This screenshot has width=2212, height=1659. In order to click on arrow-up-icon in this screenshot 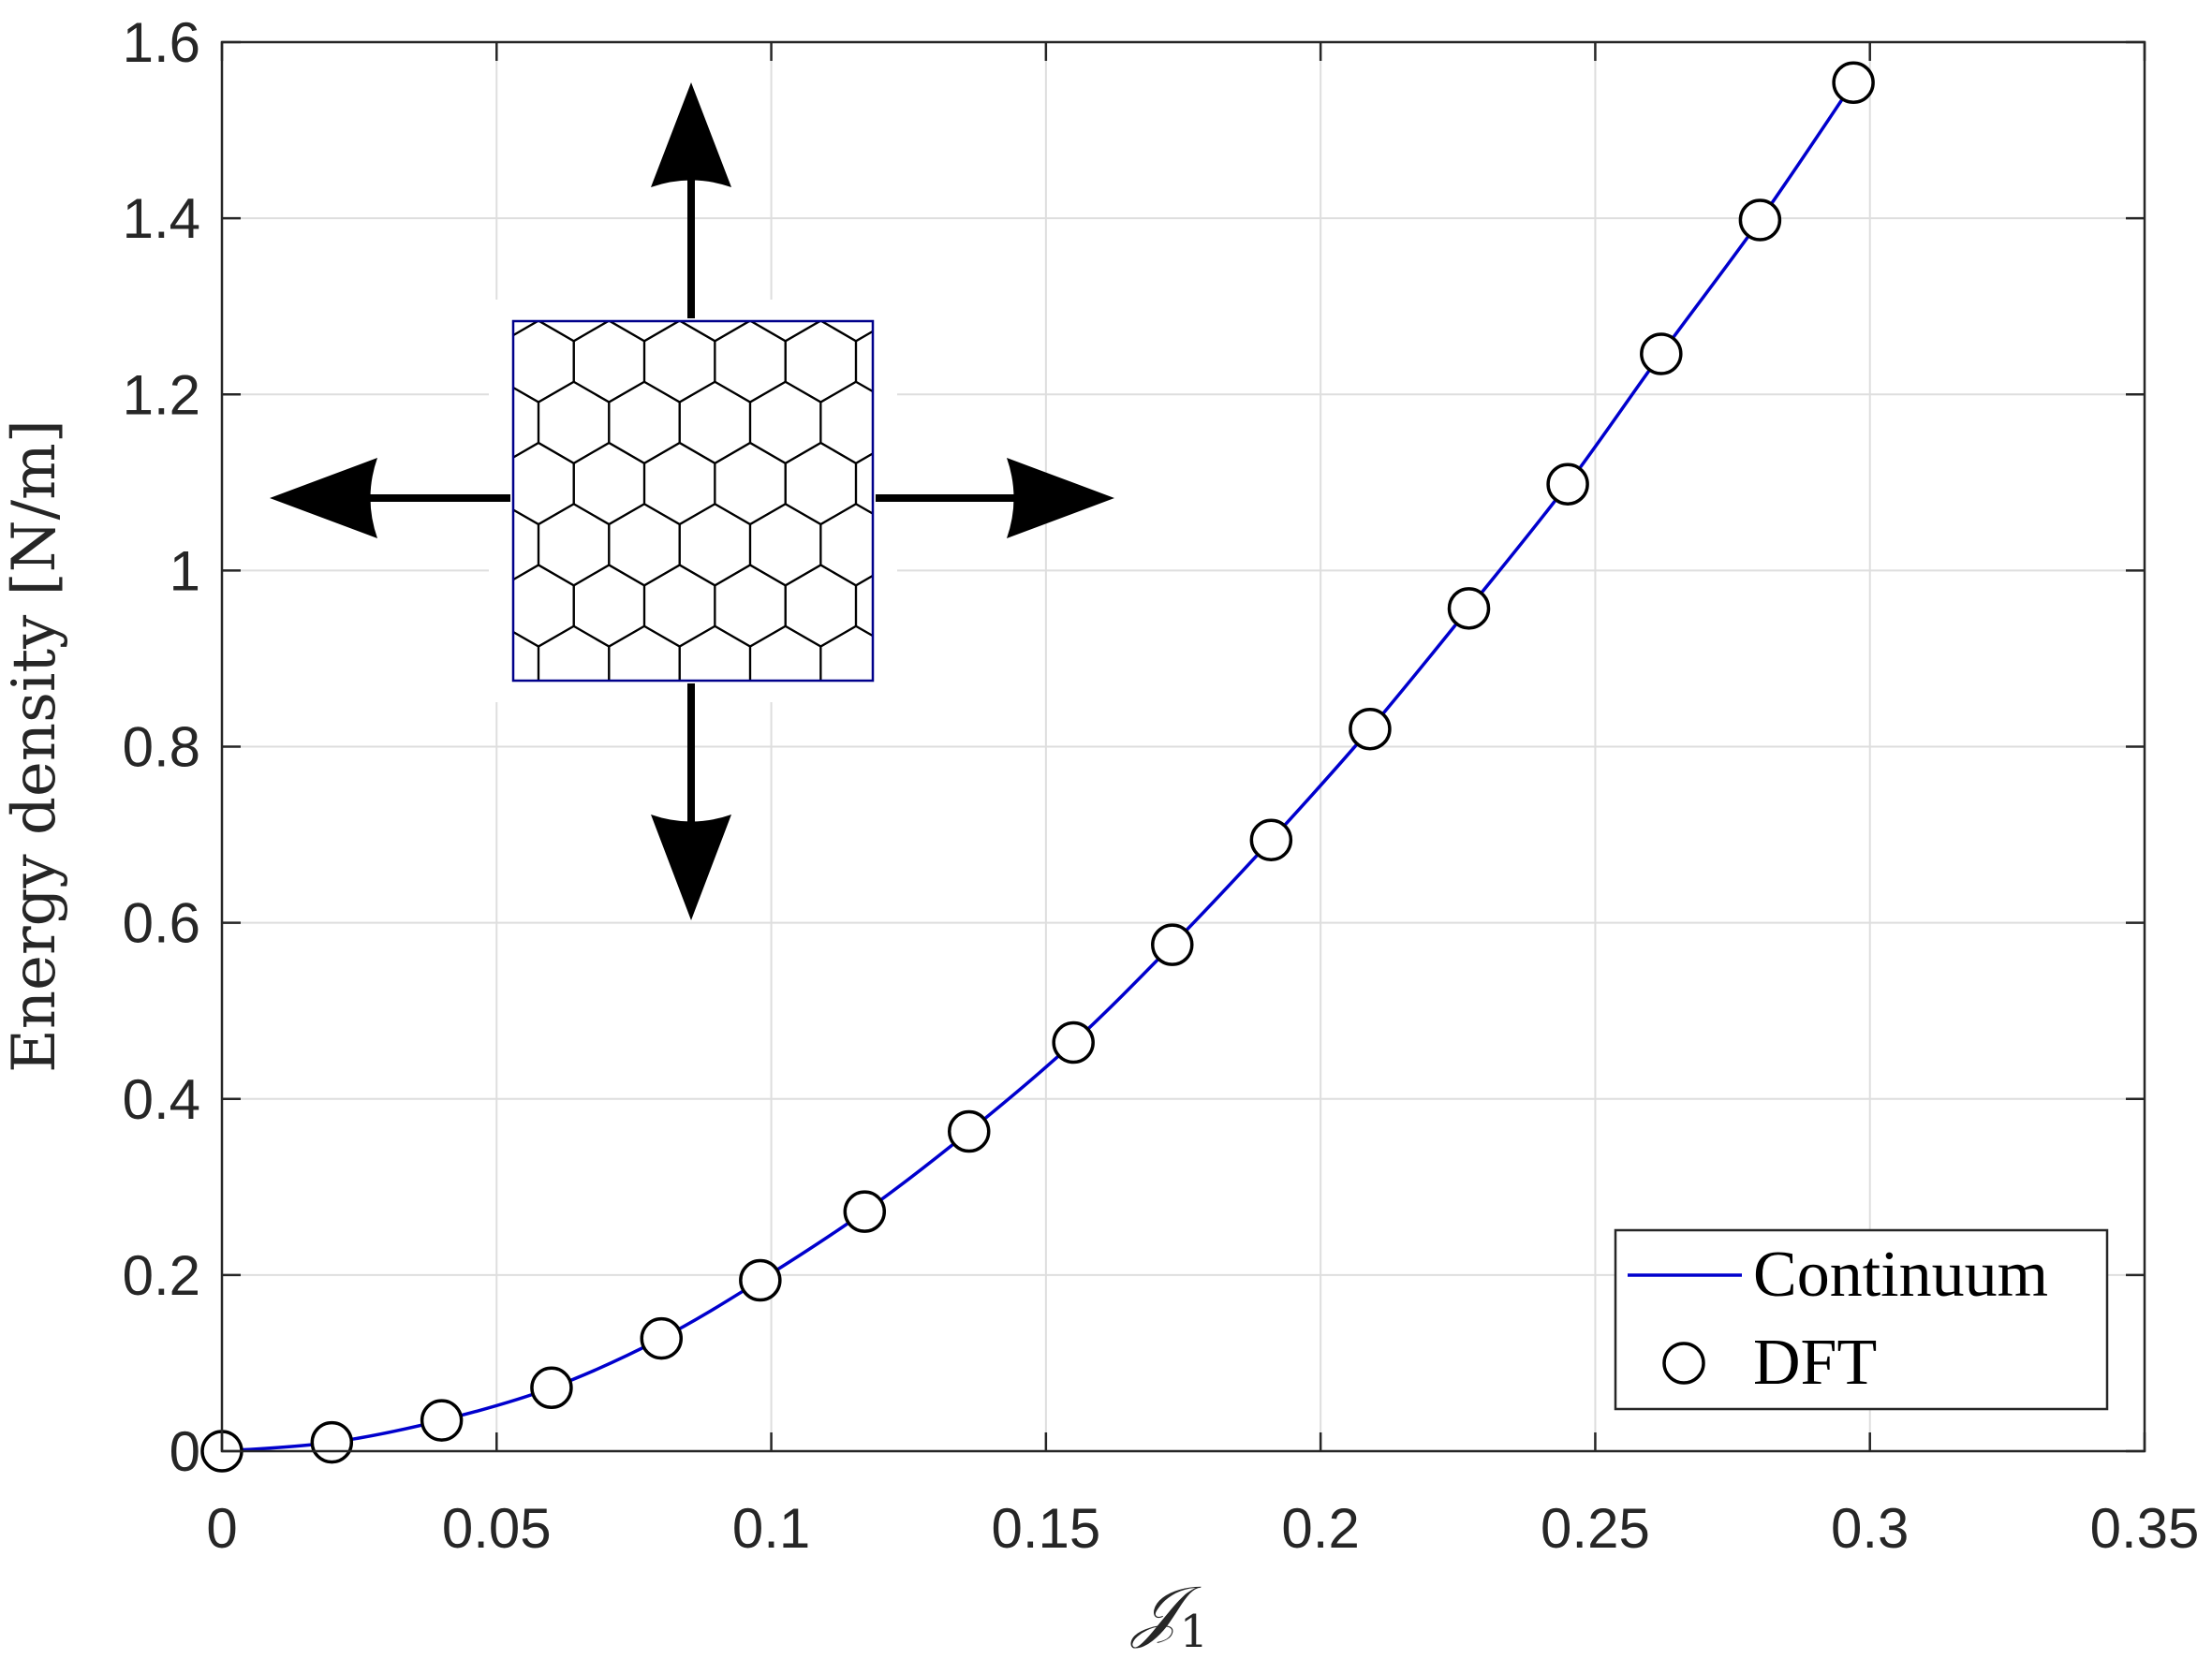, I will do `click(691, 134)`.